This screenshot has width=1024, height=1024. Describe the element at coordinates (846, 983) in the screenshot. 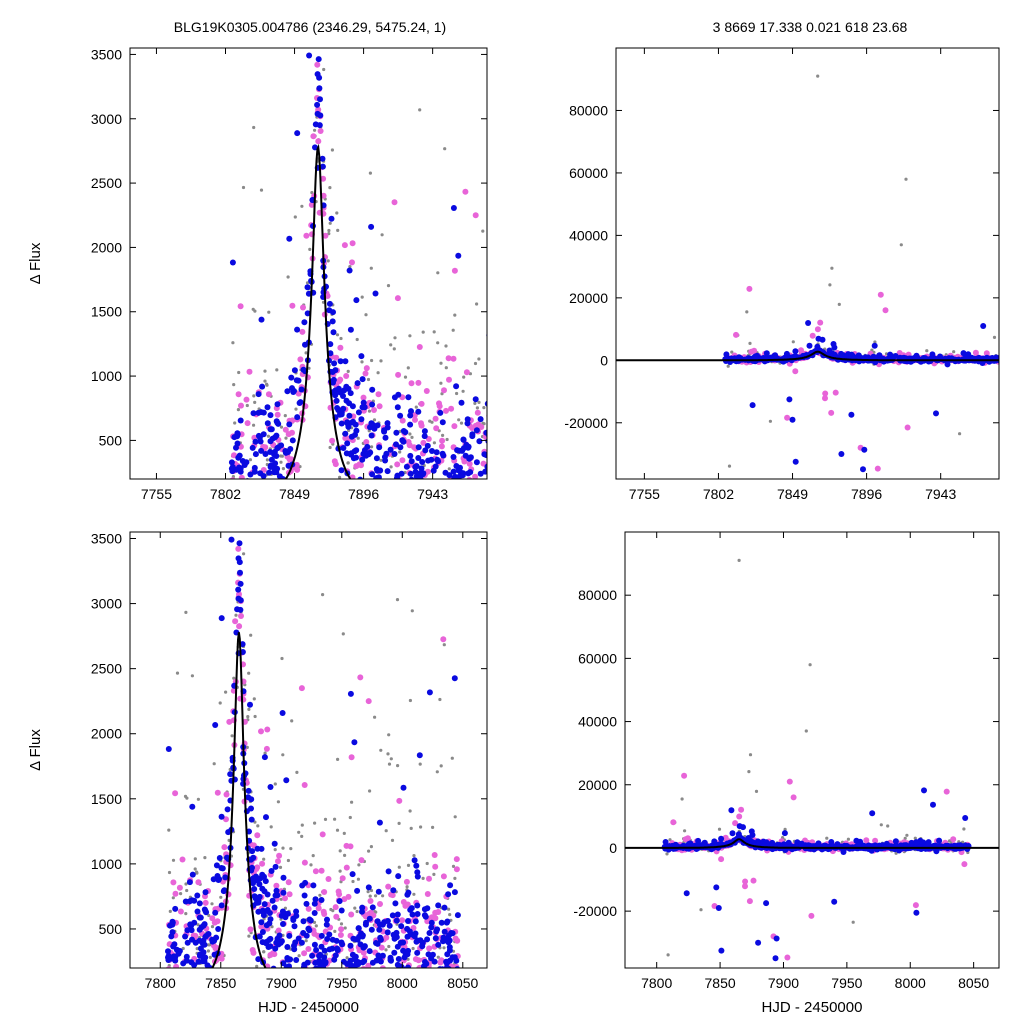

I see `x-tick-label: 7950` at that location.